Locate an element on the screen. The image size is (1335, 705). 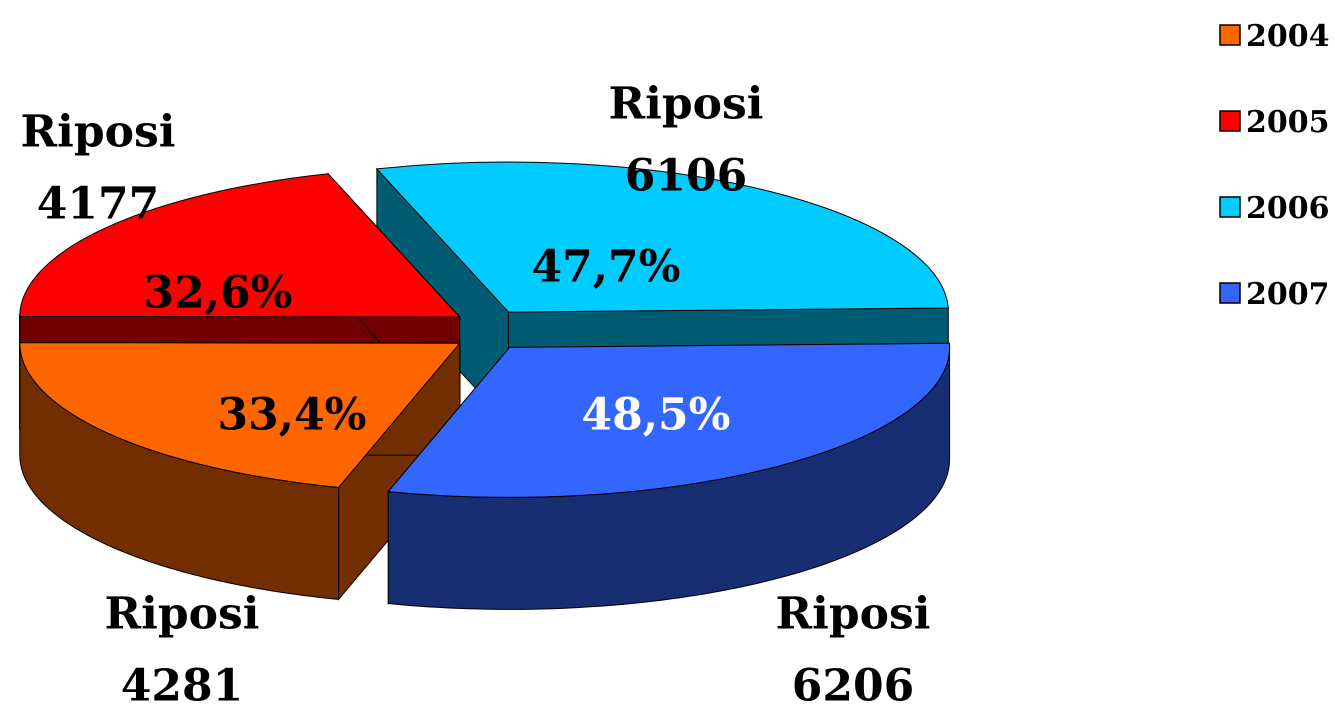
legend-label: 2007 is located at coordinates (1288, 294).